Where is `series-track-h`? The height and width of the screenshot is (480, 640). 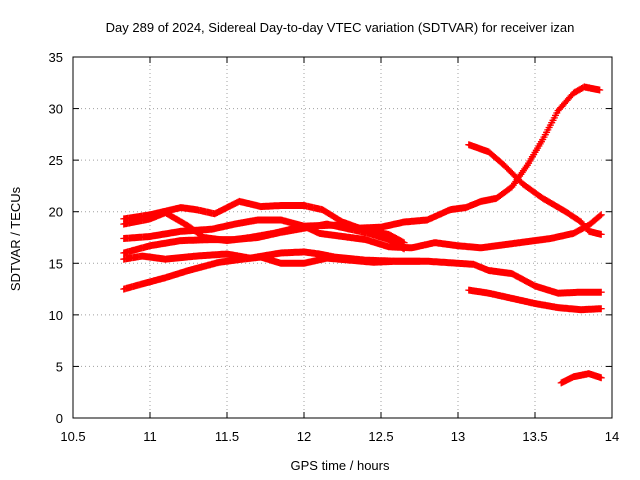
series-track-h is located at coordinates (535, 300).